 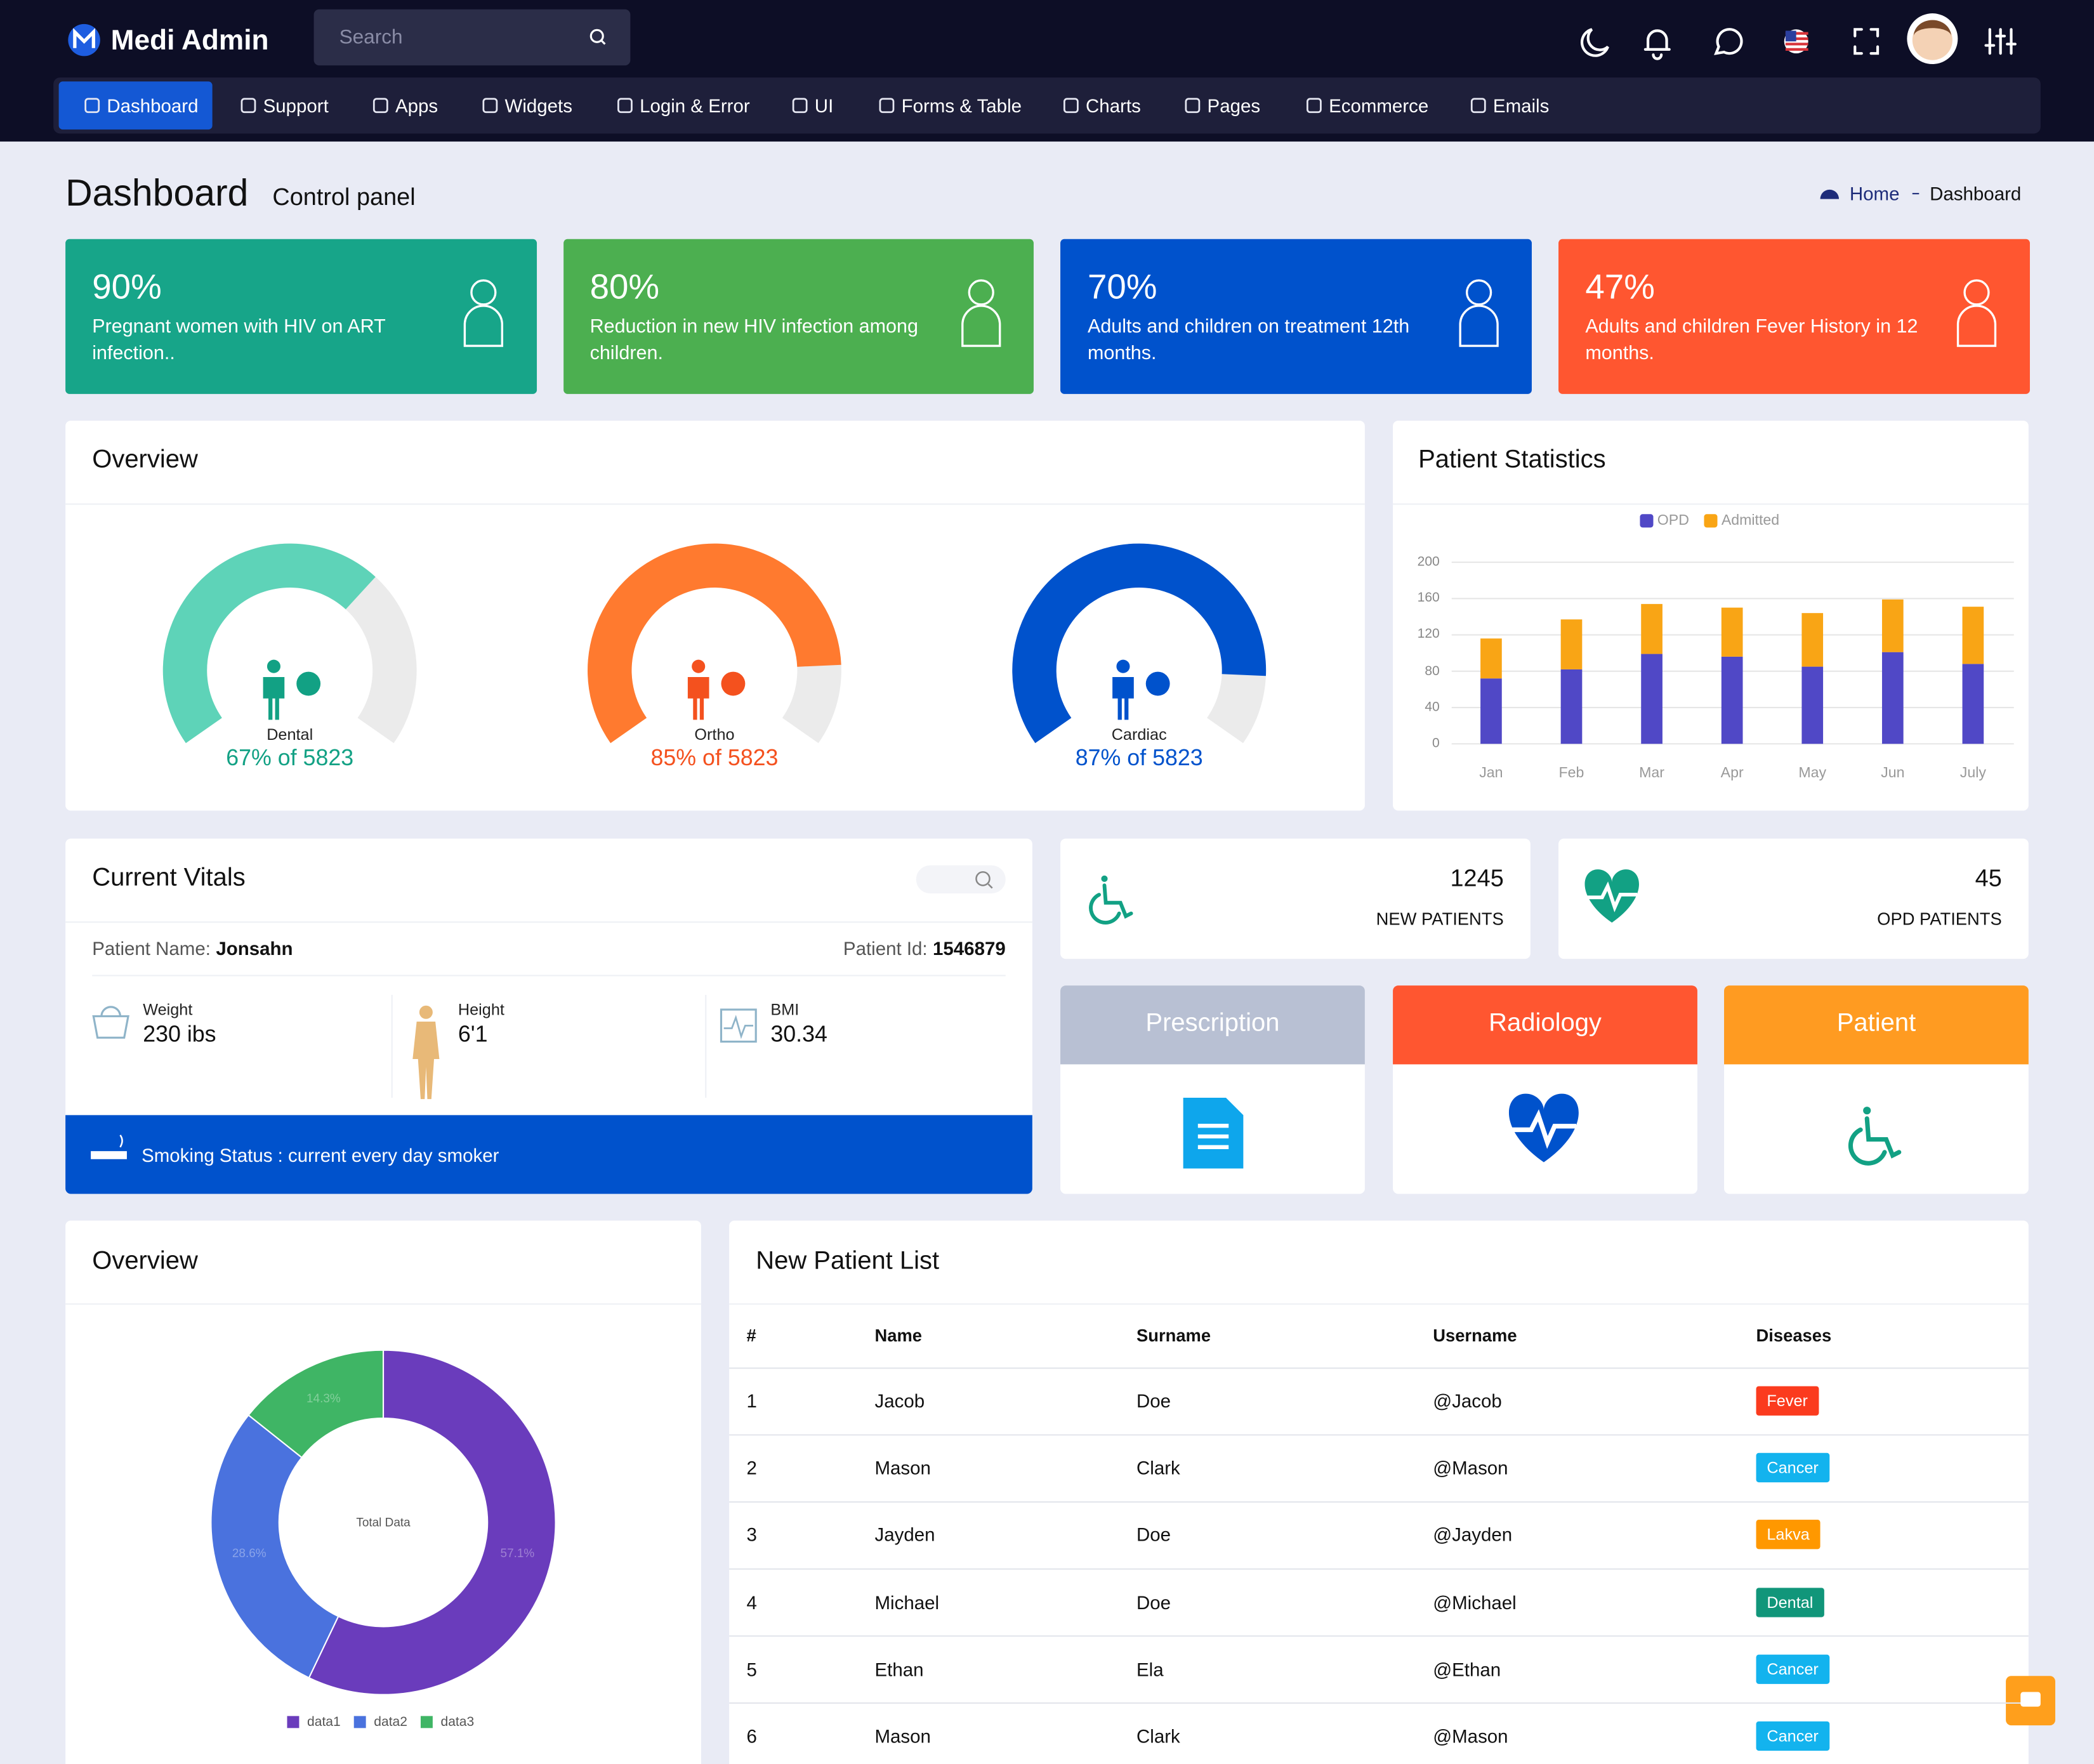 I want to click on donut-center-label: Total Data, so click(x=383, y=1522).